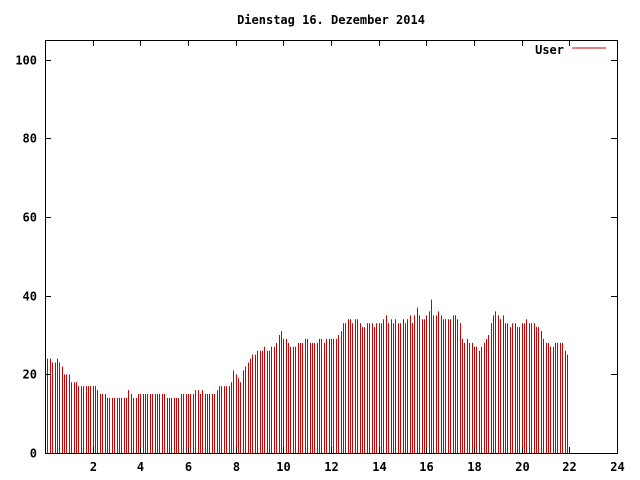 This screenshot has height=480, width=640. What do you see at coordinates (26, 61) in the screenshot?
I see `y-tick-label: 100` at bounding box center [26, 61].